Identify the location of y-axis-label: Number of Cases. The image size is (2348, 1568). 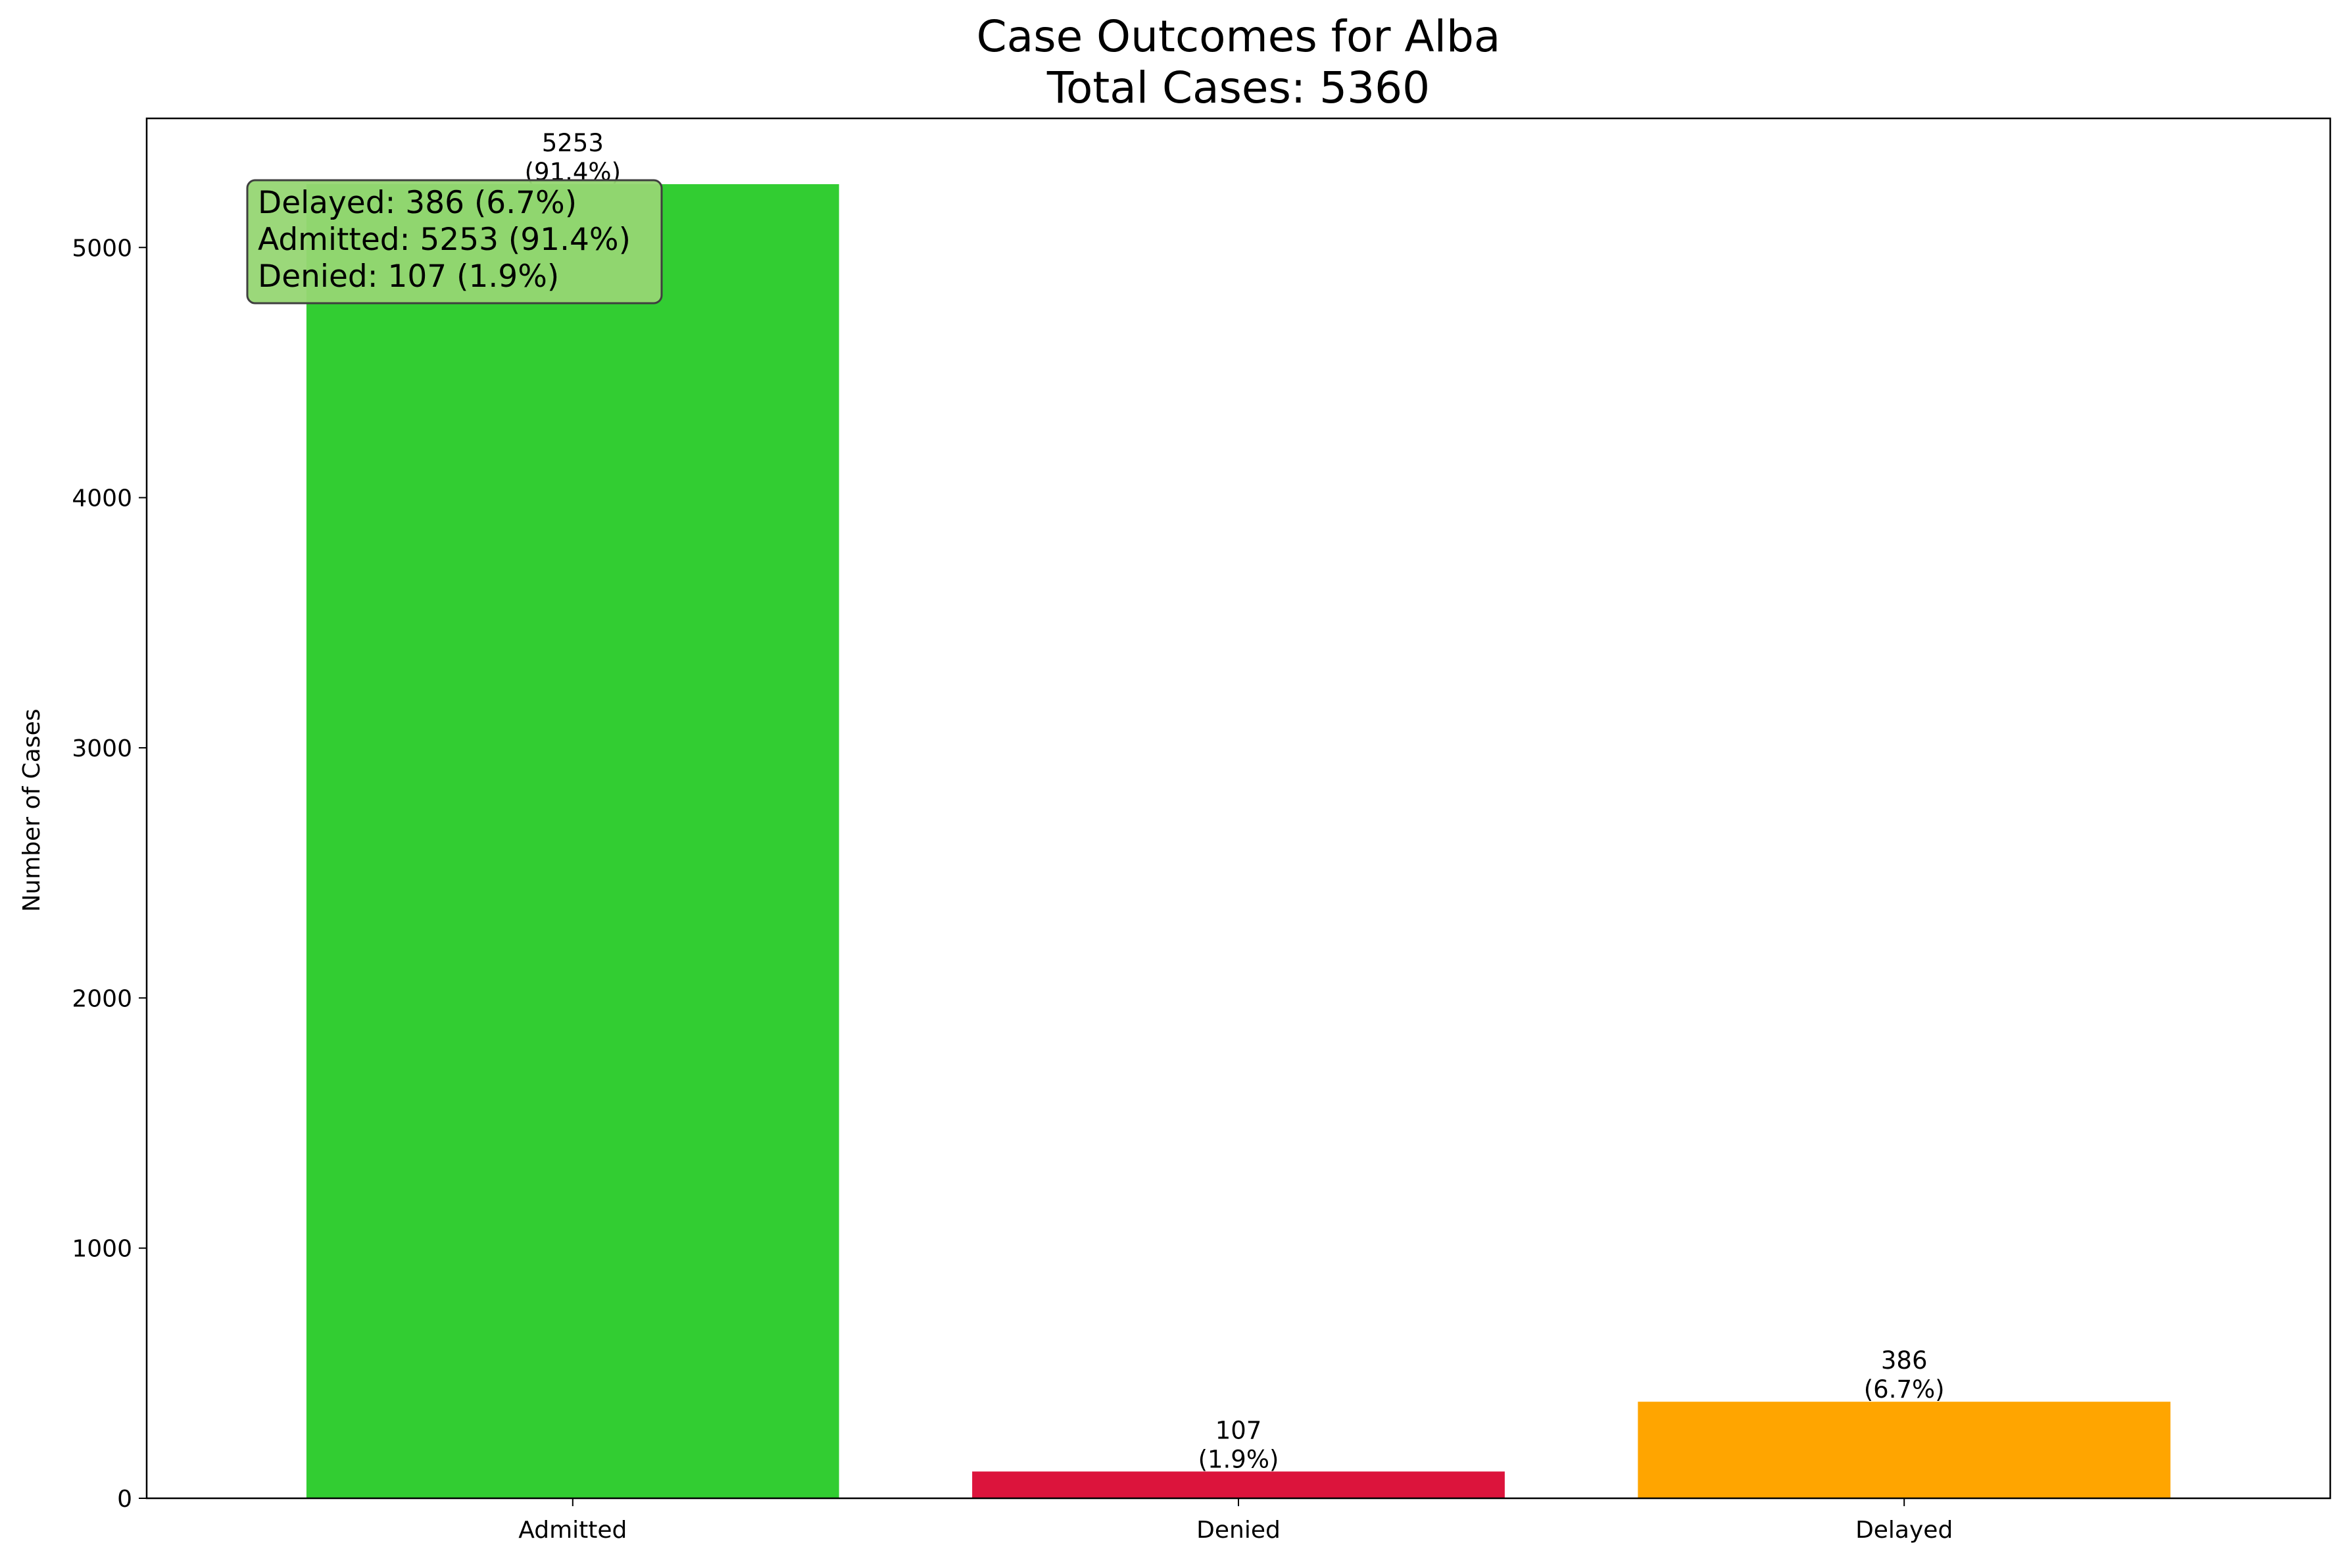
(31, 810).